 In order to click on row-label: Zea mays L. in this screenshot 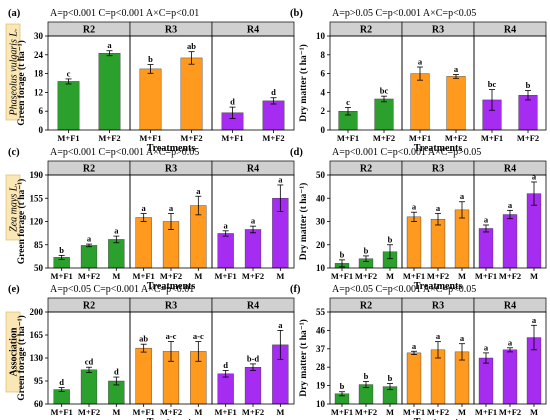, I will do `click(14, 207)`.